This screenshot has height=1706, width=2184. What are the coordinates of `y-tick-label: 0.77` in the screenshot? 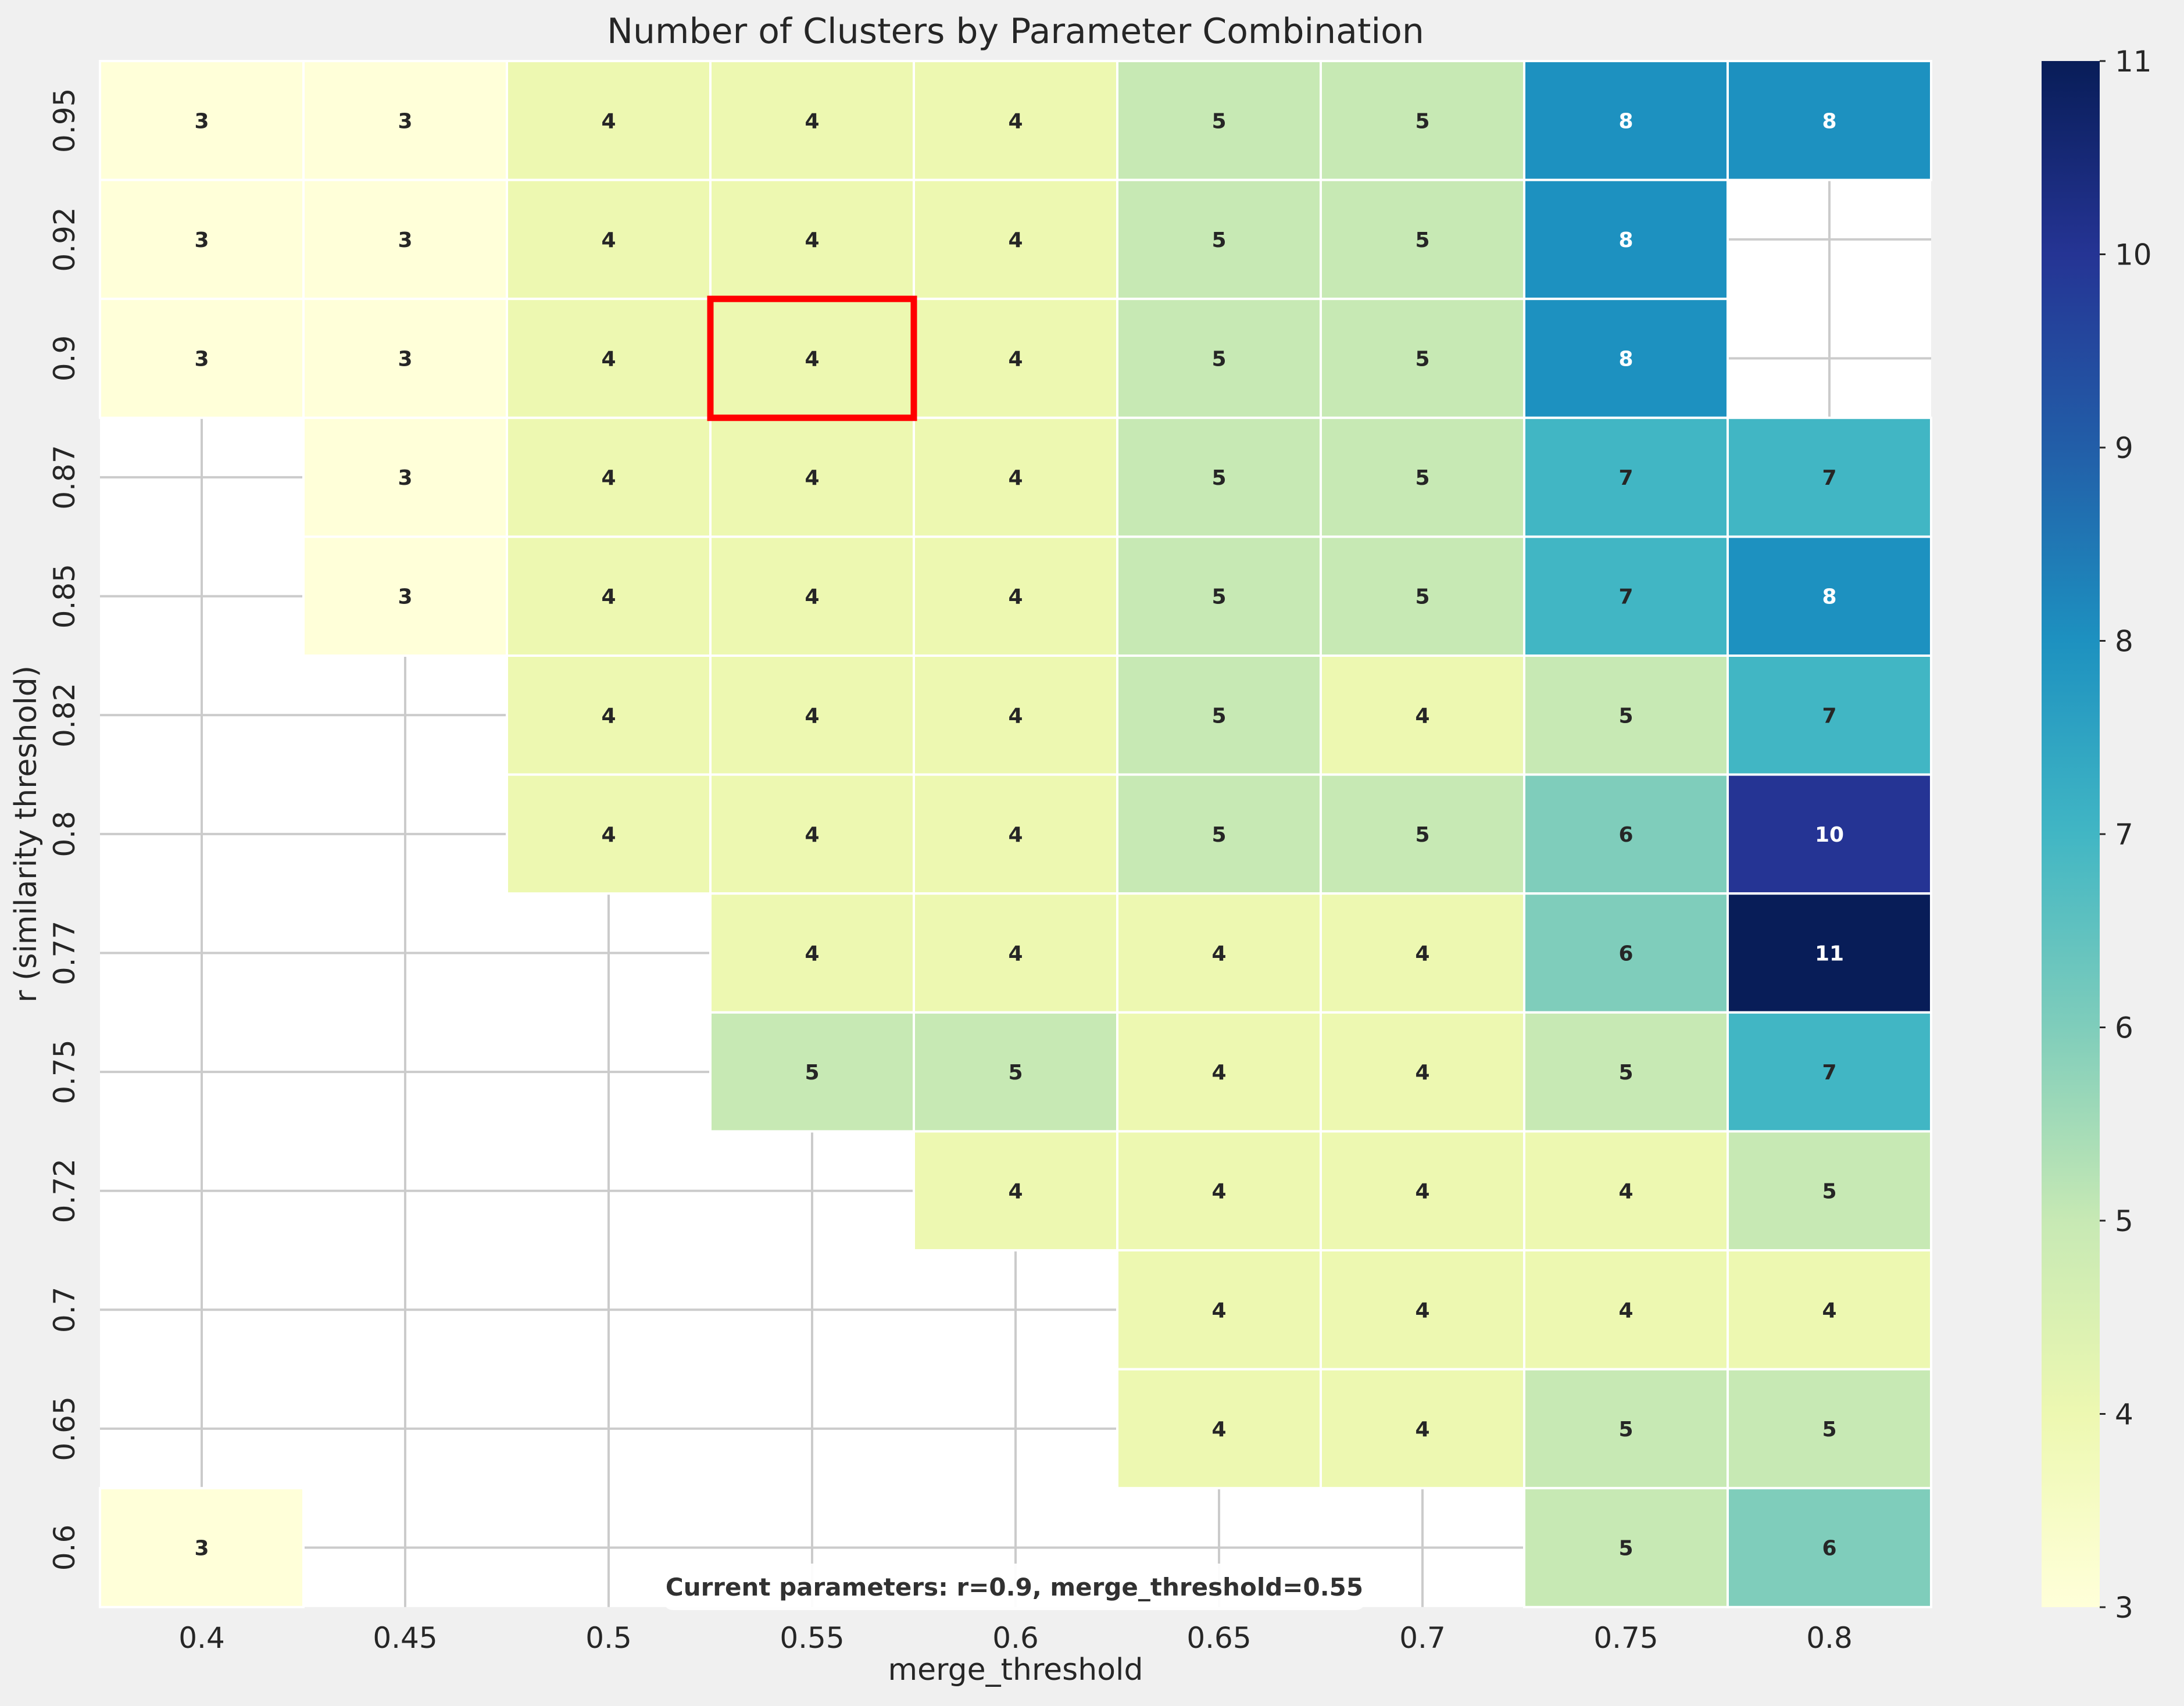 It's located at (65, 953).